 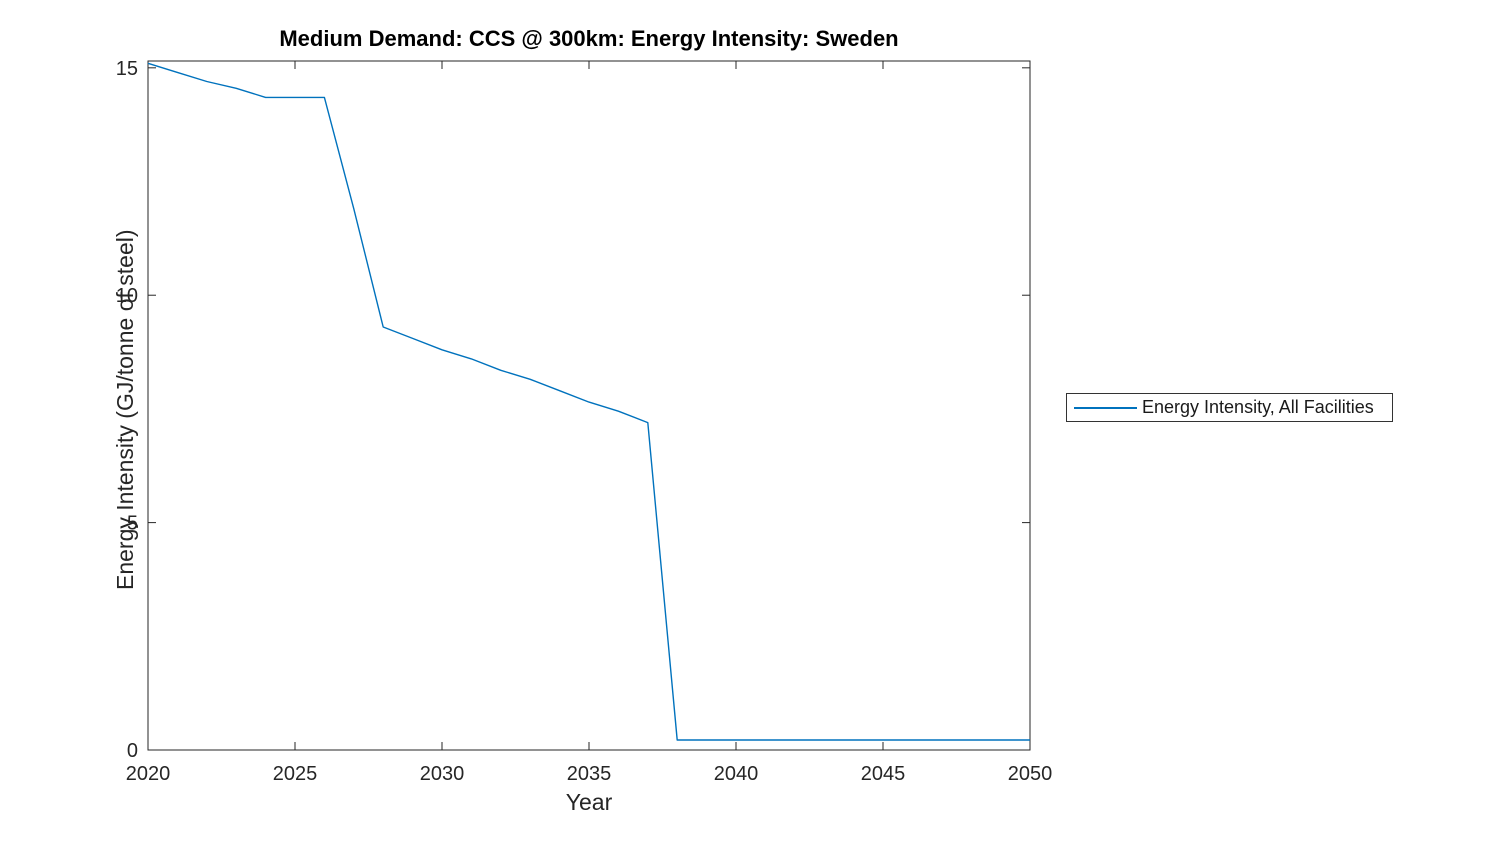 I want to click on legend: Energy Intensity, All Facilities, so click(x=1229, y=407).